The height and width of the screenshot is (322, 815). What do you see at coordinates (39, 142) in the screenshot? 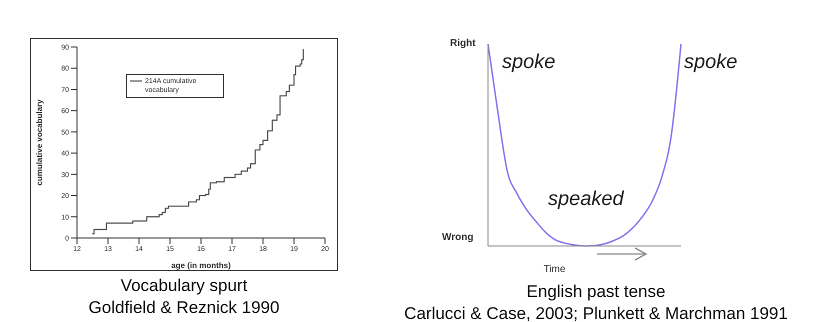
I see `y-axis-title: cumulative vocabulary` at bounding box center [39, 142].